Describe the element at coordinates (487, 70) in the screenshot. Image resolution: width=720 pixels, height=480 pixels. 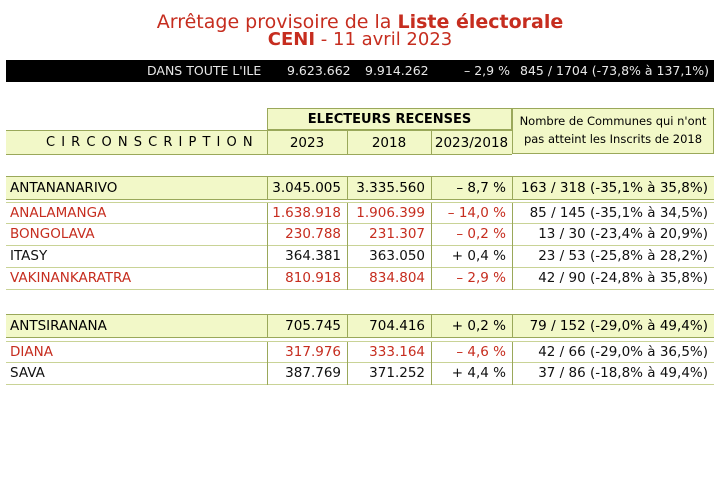
I see `summary-variation: – 2,9 %` at that location.